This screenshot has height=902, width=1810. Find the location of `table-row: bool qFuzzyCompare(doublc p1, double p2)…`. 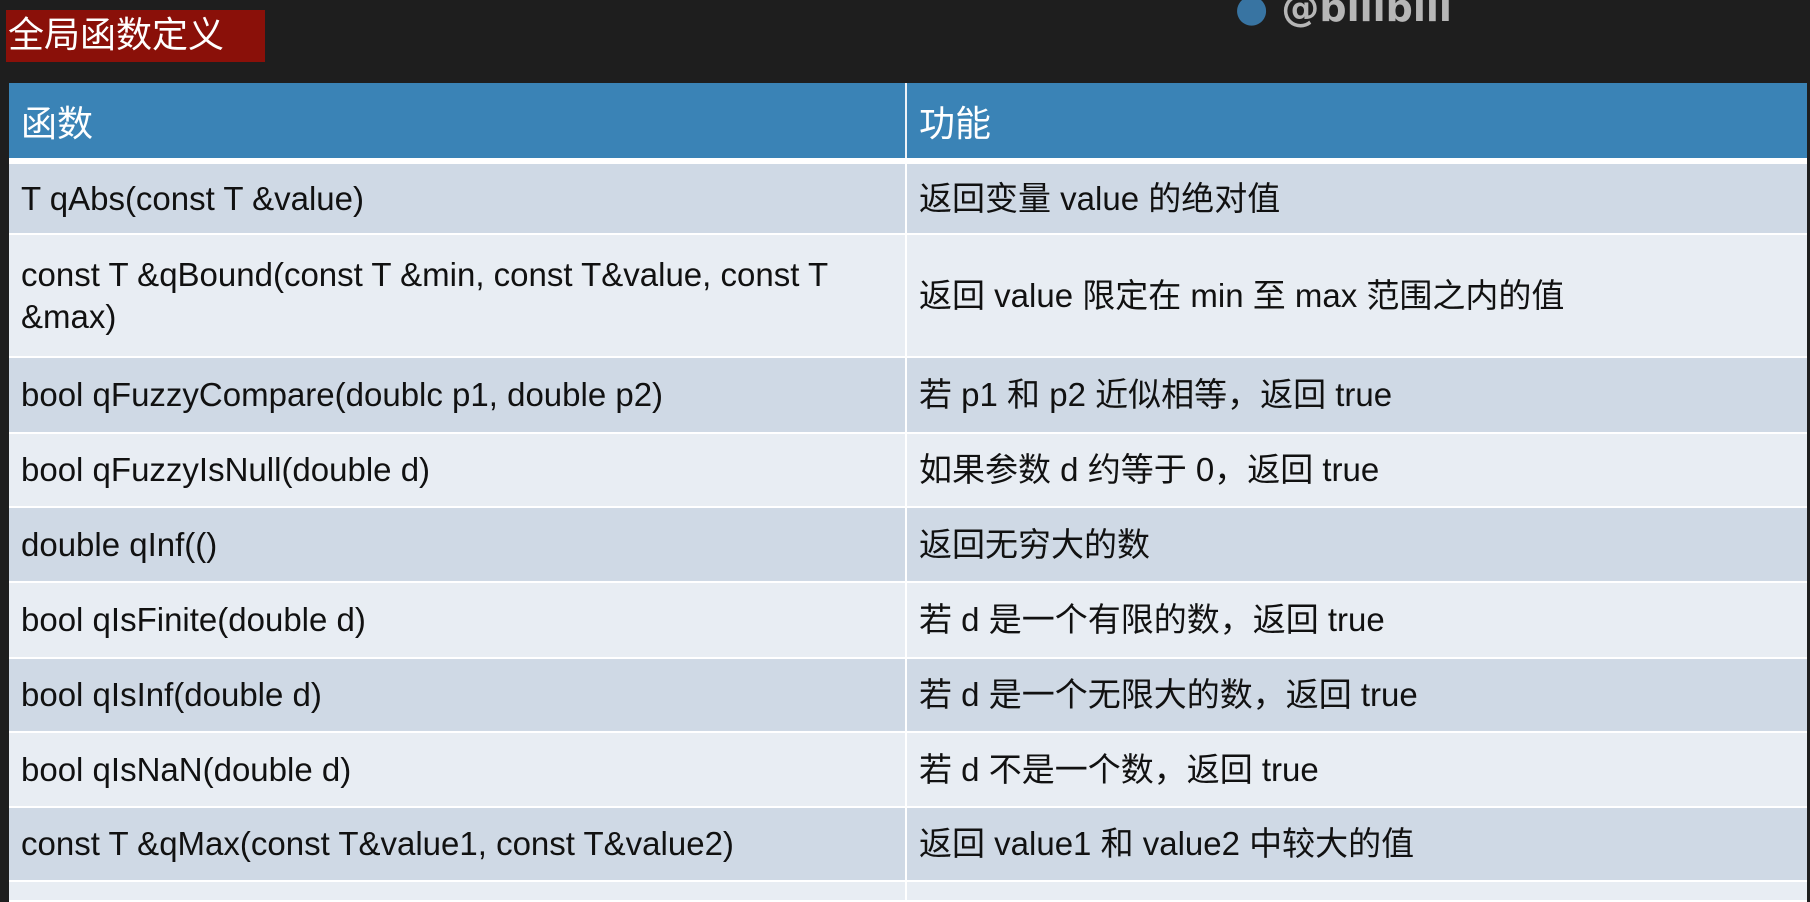

table-row: bool qFuzzyCompare(doublc p1, double p2)… is located at coordinates (908, 395).